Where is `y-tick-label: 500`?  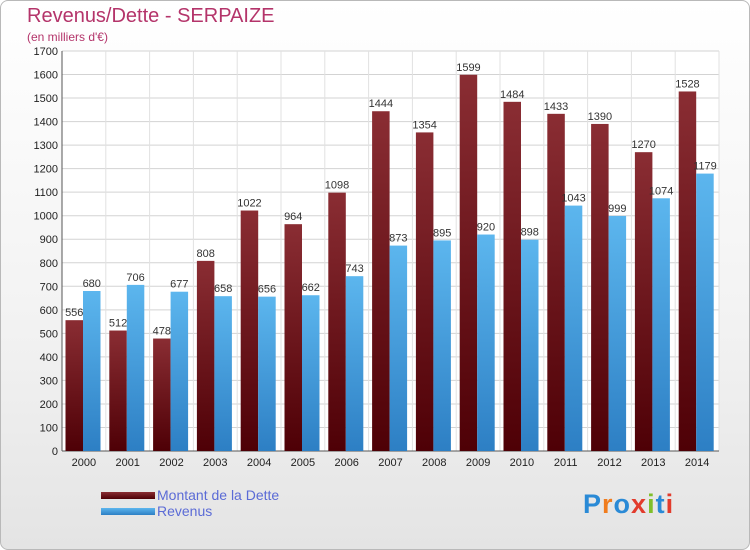 y-tick-label: 500 is located at coordinates (49, 334).